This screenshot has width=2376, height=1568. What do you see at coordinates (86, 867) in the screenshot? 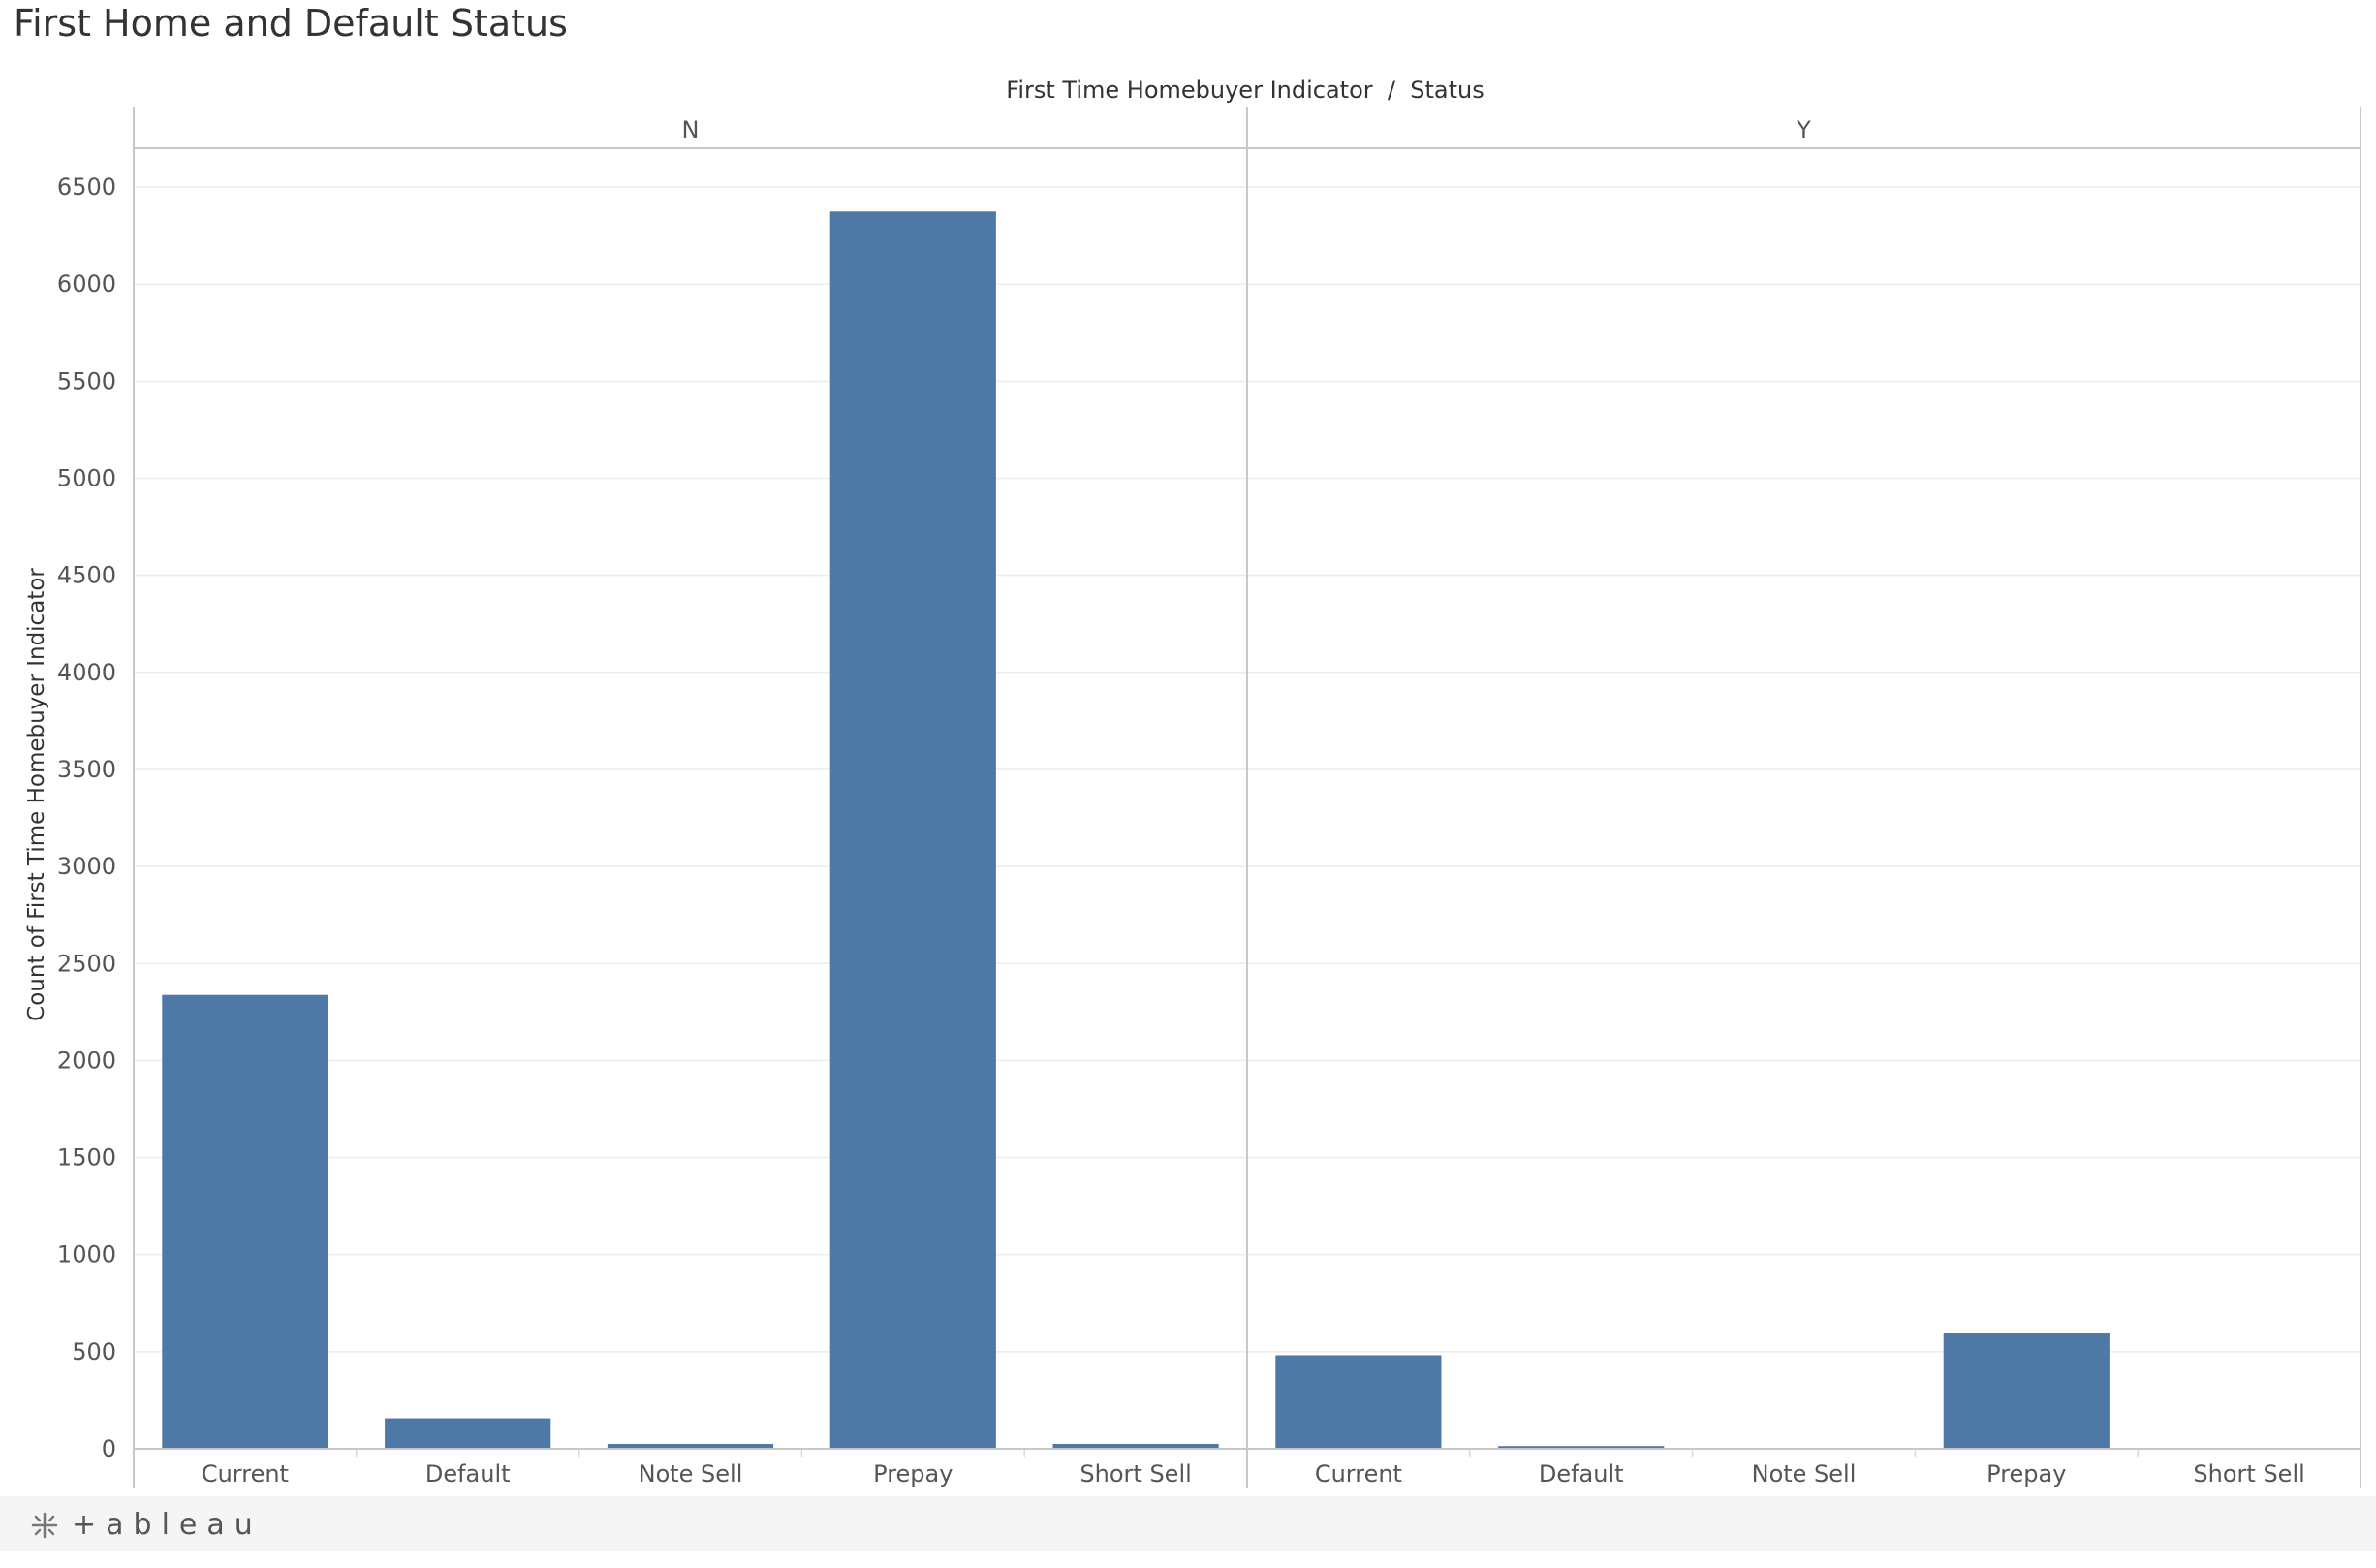
I see `y-tick-label: 3000` at bounding box center [86, 867].